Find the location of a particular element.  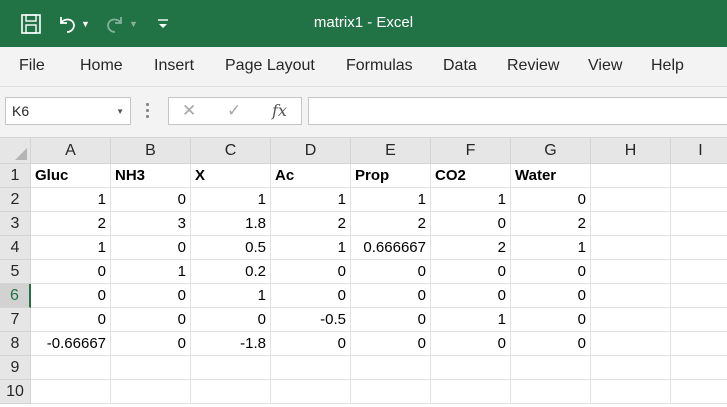

cell-g4: 1 is located at coordinates (551, 248).